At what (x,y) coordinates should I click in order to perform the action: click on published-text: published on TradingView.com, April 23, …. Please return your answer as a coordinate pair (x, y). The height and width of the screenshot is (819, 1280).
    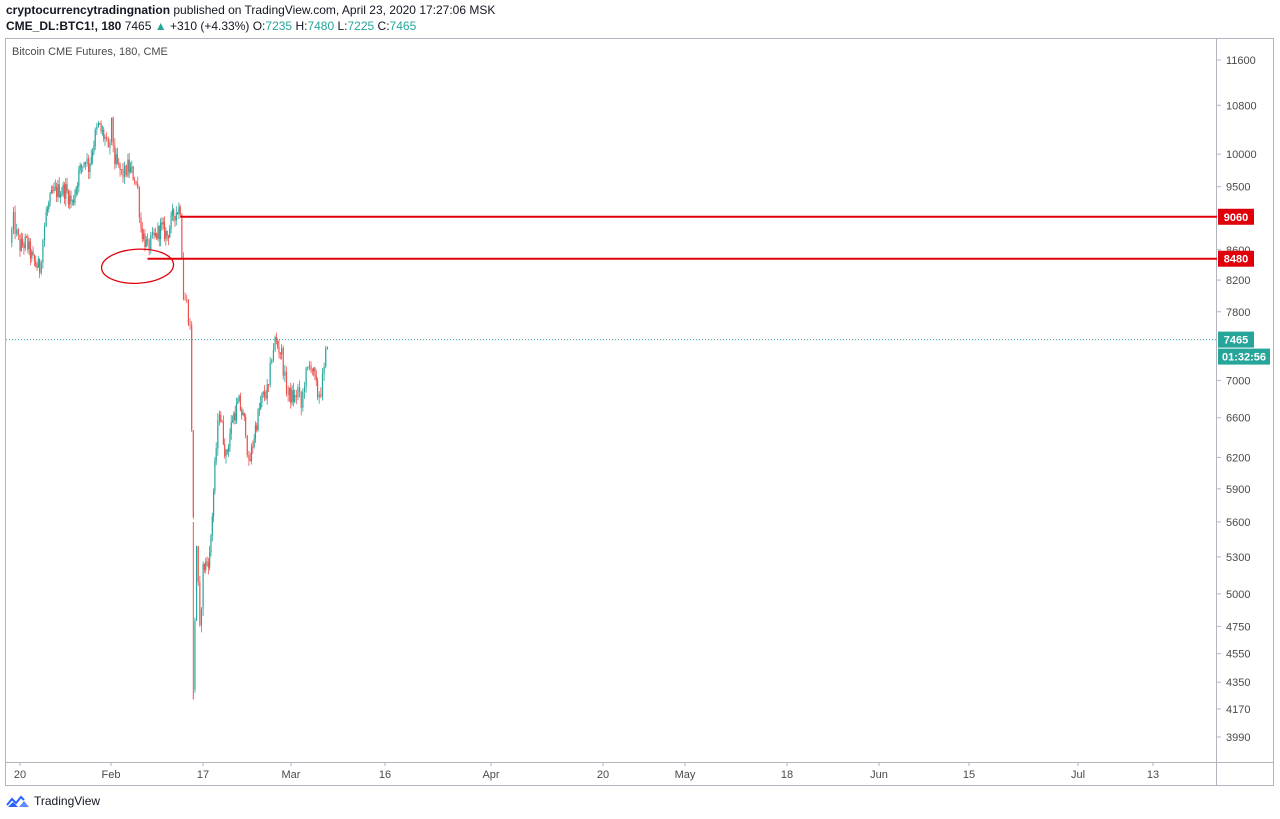
    Looking at the image, I should click on (334, 10).